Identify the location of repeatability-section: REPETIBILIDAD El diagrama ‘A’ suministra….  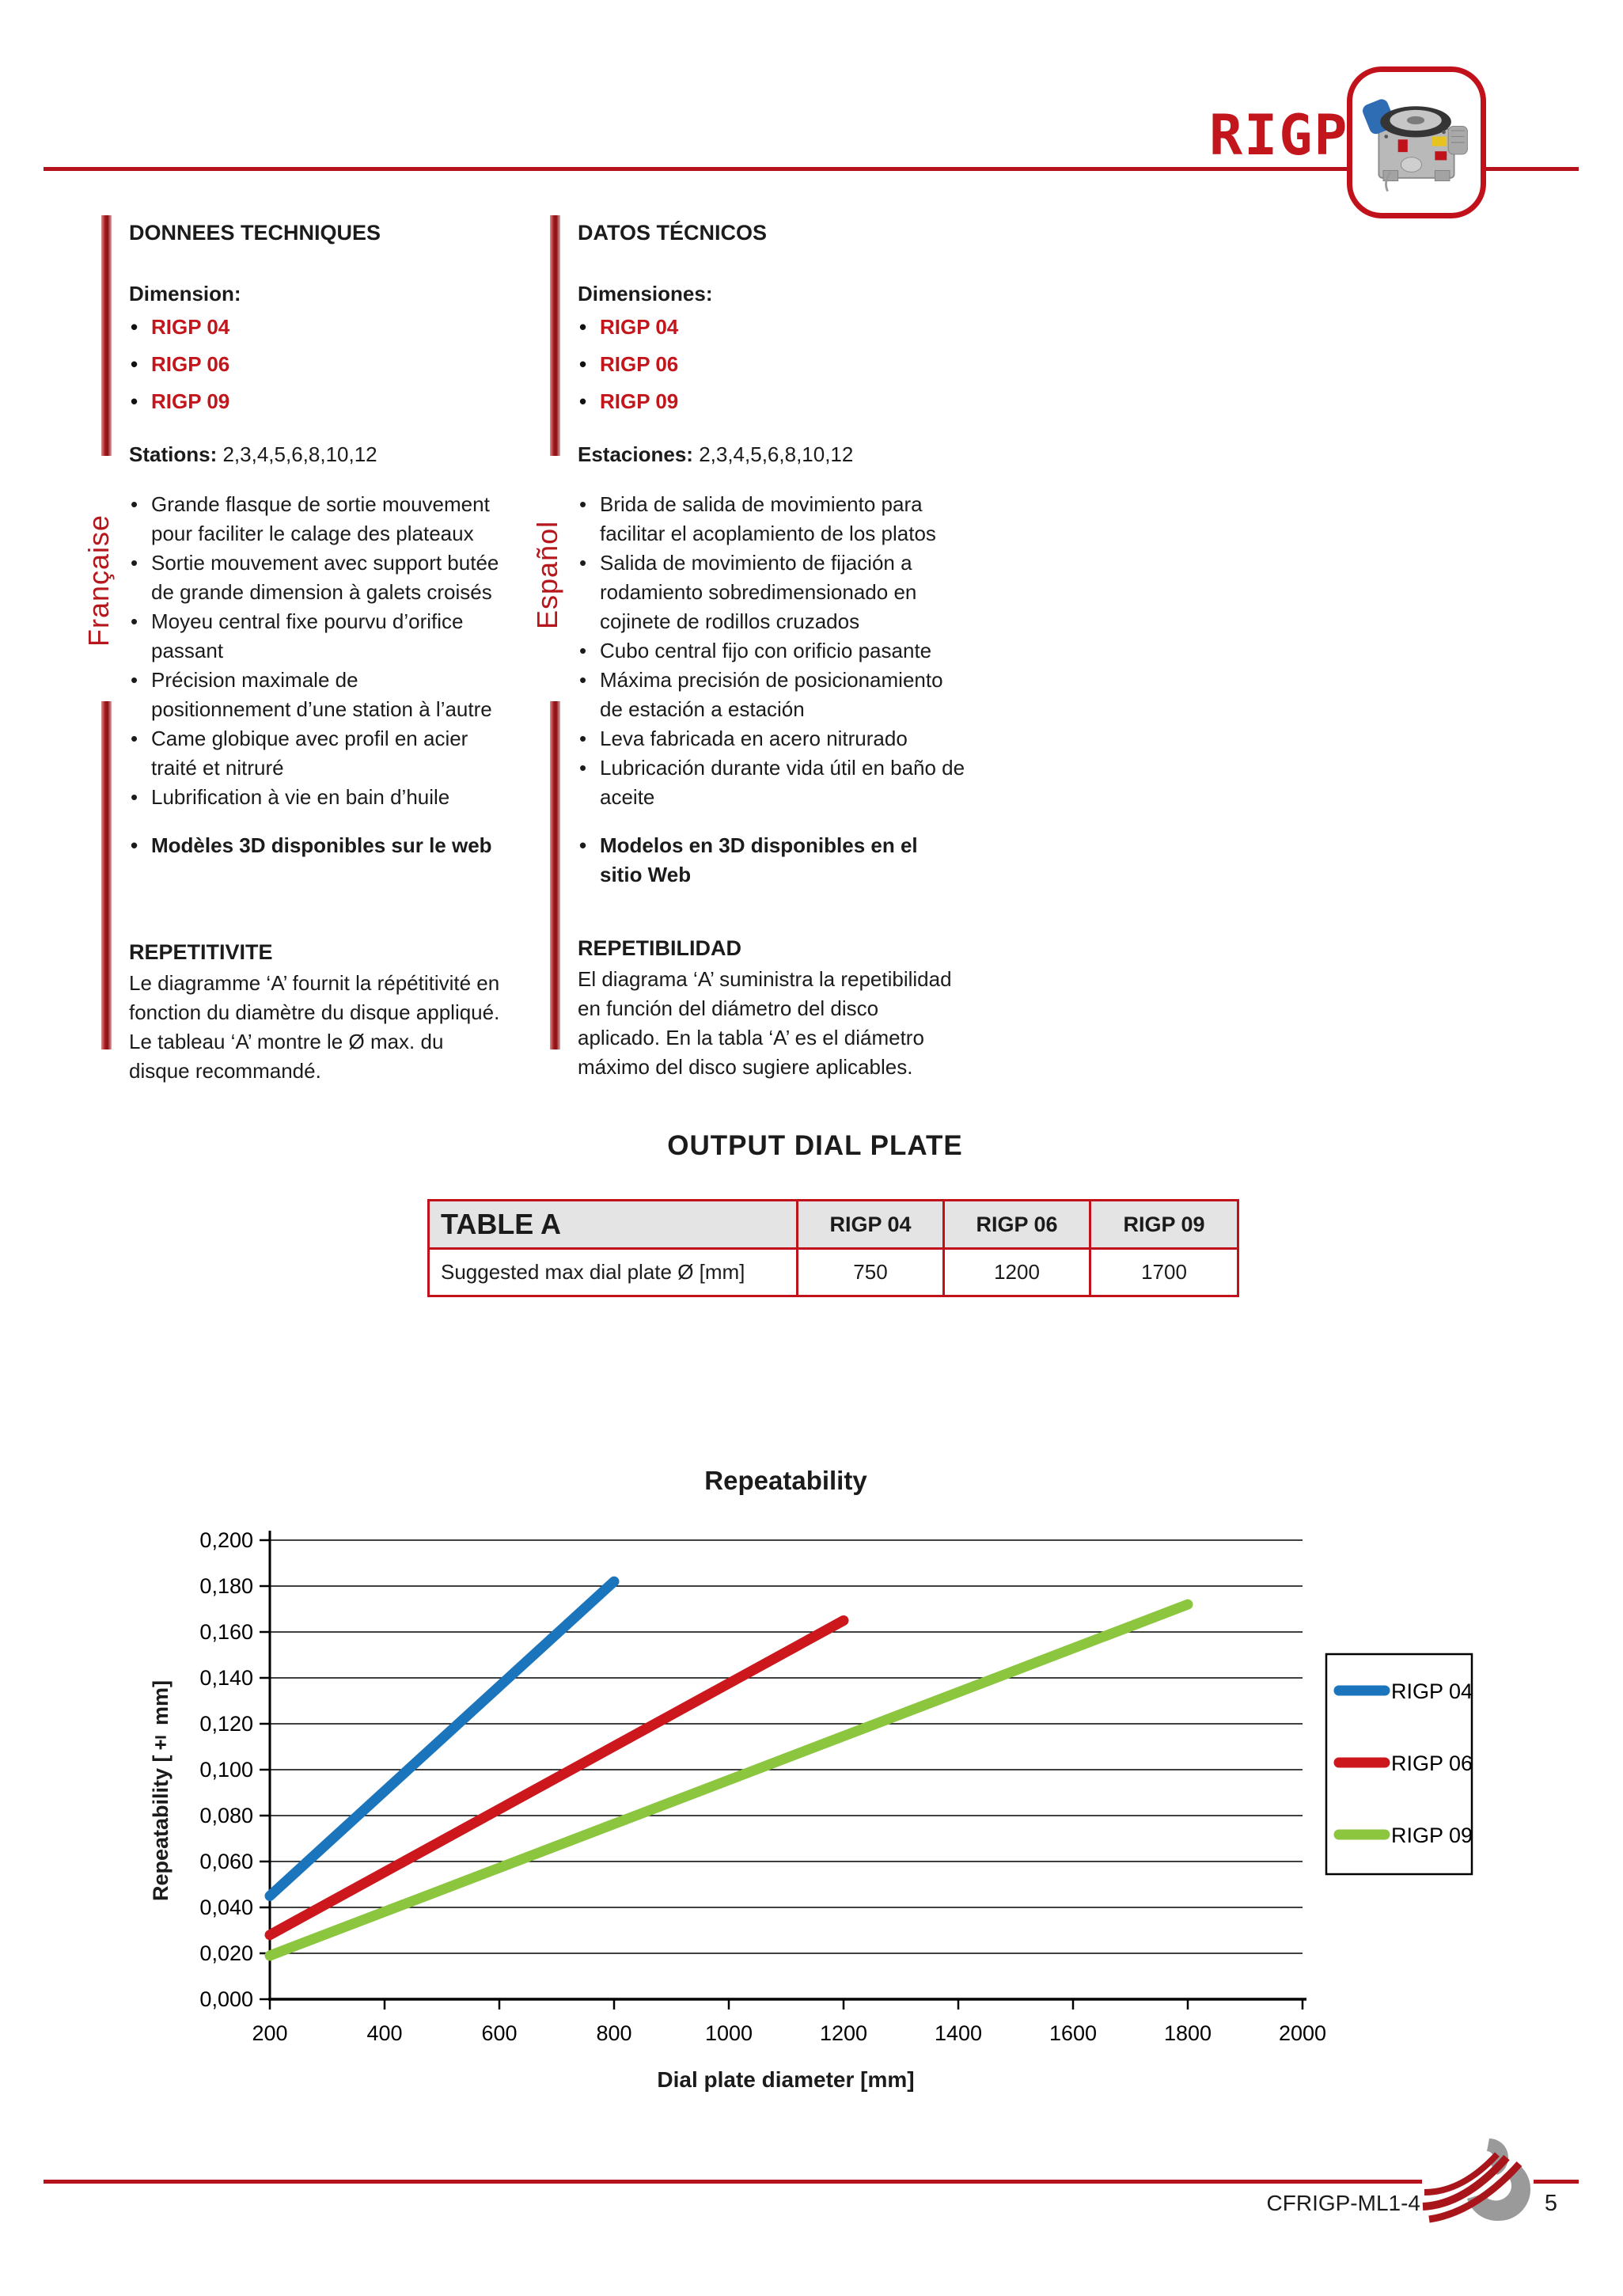
(772, 1008).